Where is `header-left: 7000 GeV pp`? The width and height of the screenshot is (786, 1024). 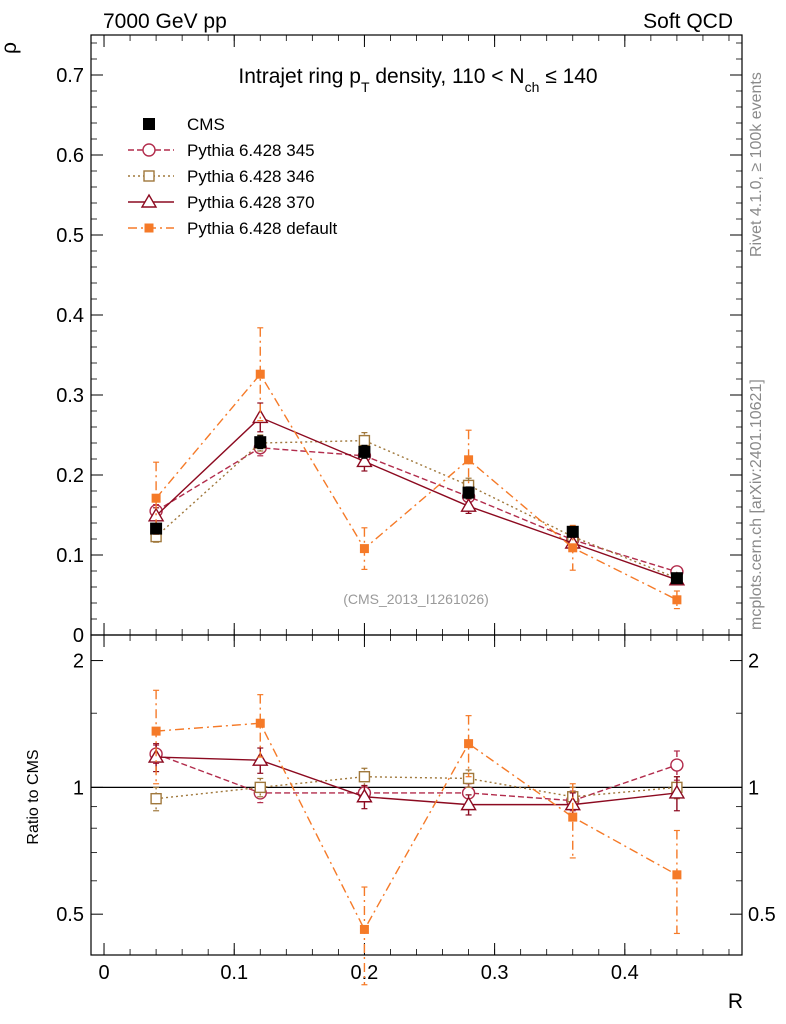
header-left: 7000 GeV pp is located at coordinates (165, 21).